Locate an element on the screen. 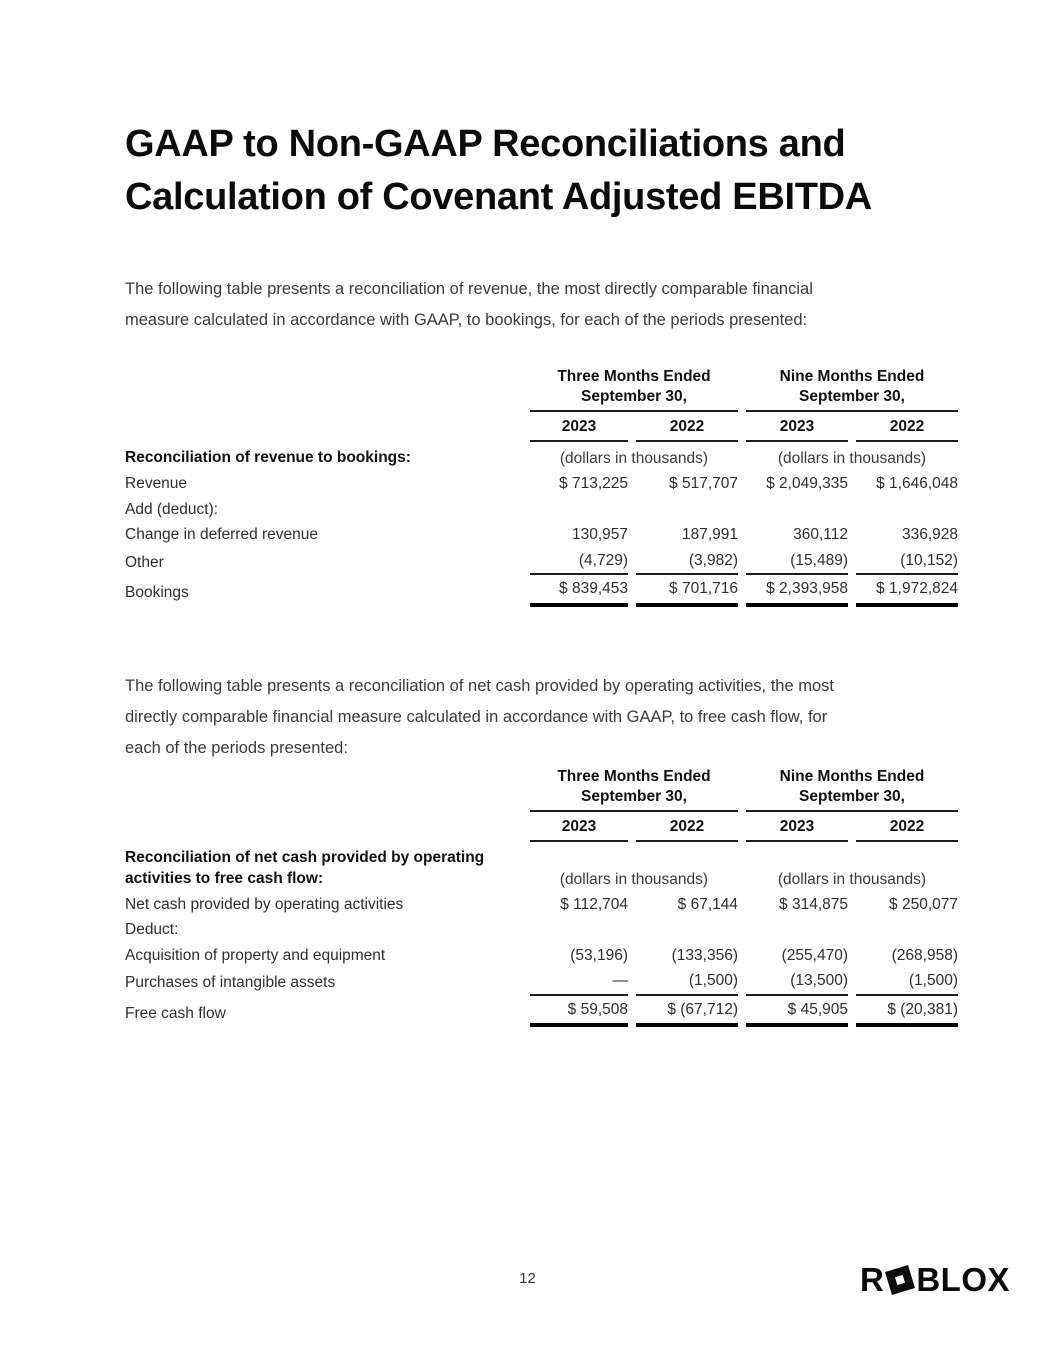 This screenshot has width=1055, height=1365. cell-value: 187,991 is located at coordinates (709, 534).